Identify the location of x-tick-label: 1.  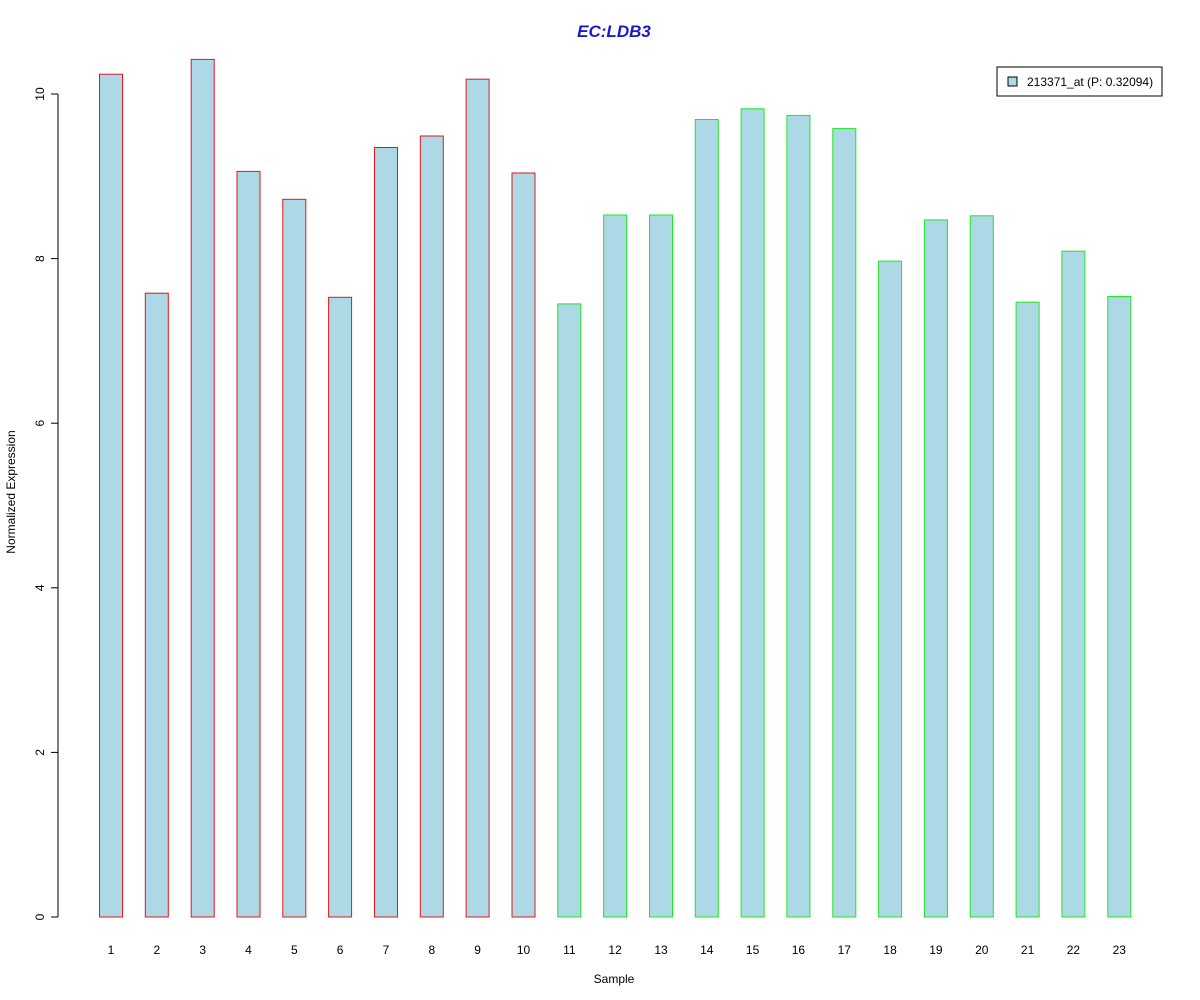
(111, 950).